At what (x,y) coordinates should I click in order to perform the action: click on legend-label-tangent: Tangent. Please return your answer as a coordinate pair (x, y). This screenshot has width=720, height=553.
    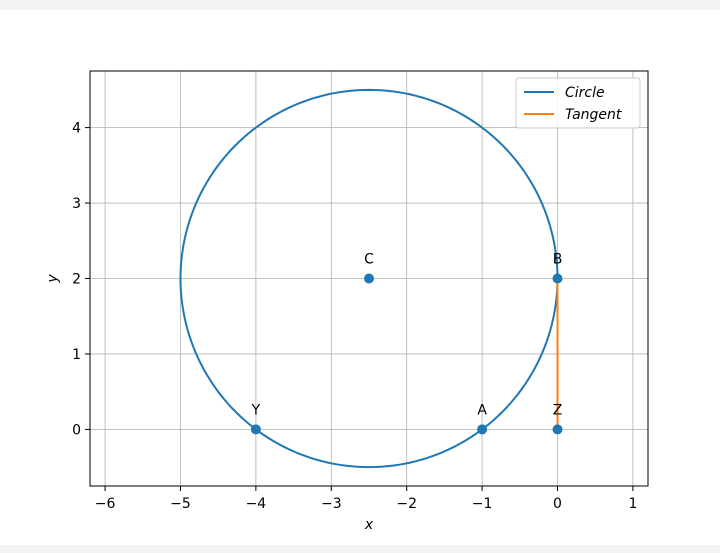
    Looking at the image, I should click on (593, 115).